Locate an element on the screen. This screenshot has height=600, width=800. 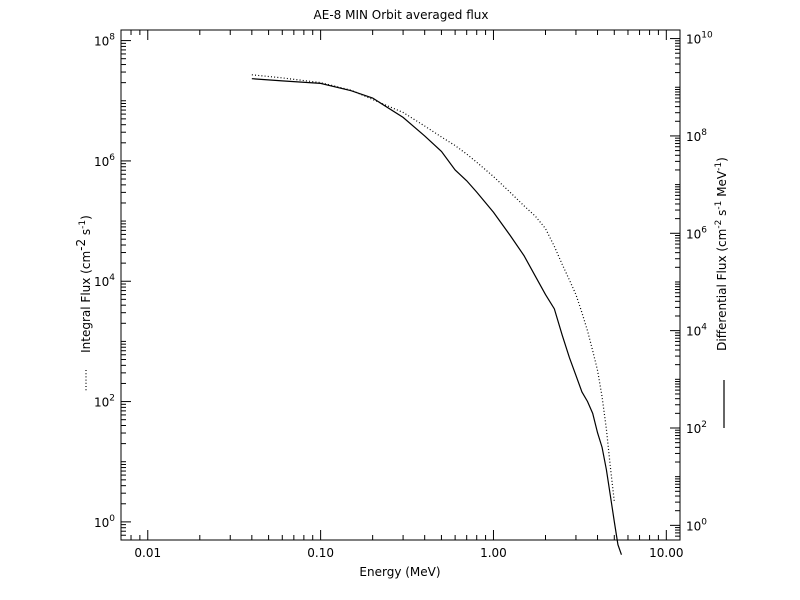
y-right-axis-ticks is located at coordinates (675, 289).